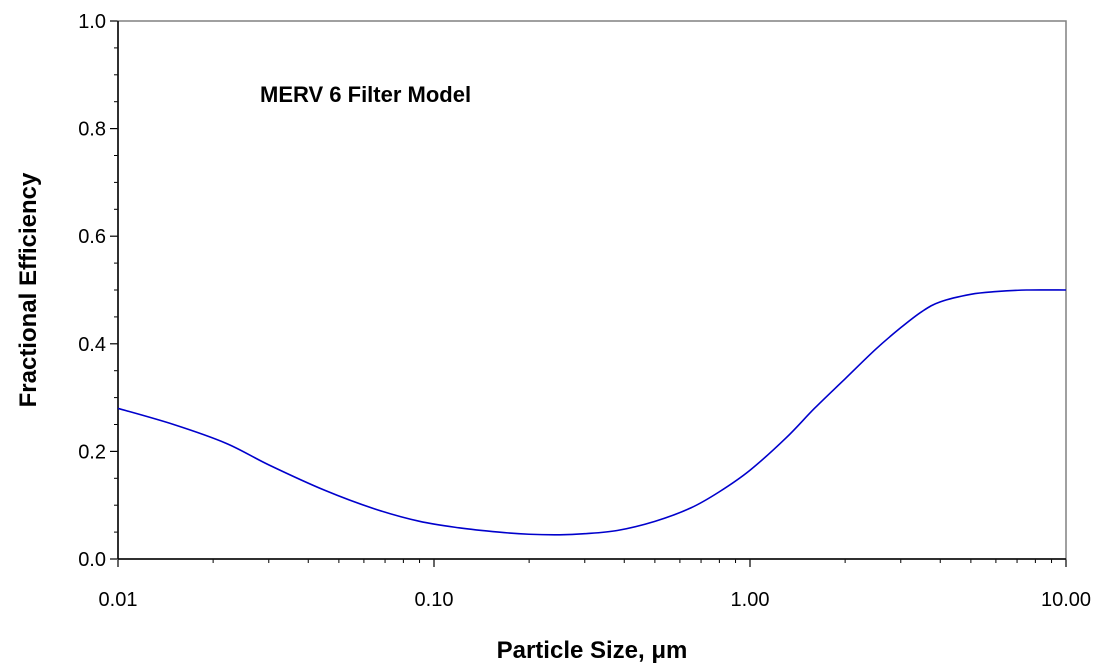 The width and height of the screenshot is (1107, 672). What do you see at coordinates (434, 600) in the screenshot?
I see `x-tick-label: 0.10` at bounding box center [434, 600].